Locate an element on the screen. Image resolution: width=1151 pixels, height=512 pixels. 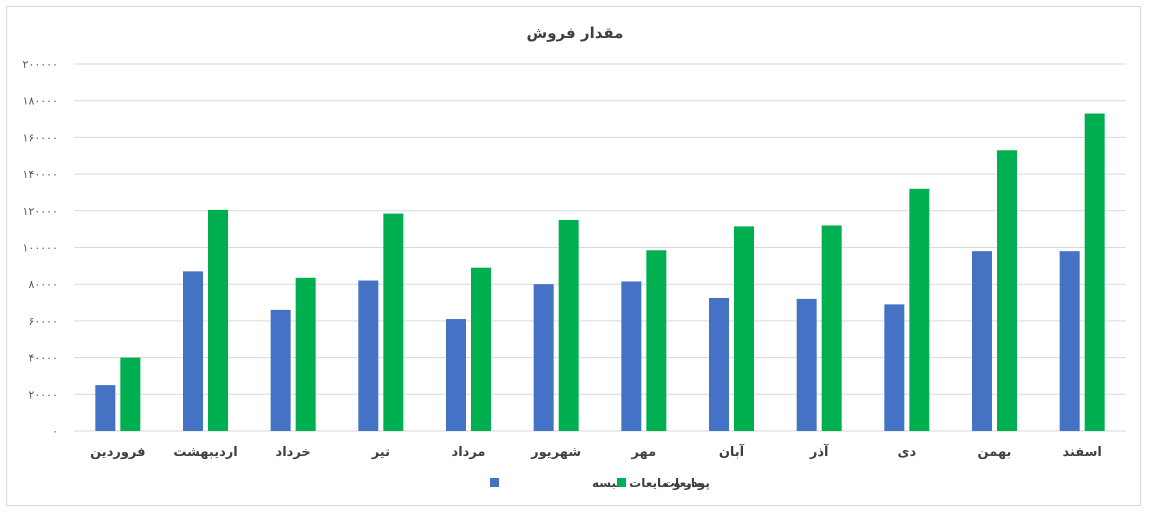
legend-swatch-liquid is located at coordinates (621, 482).